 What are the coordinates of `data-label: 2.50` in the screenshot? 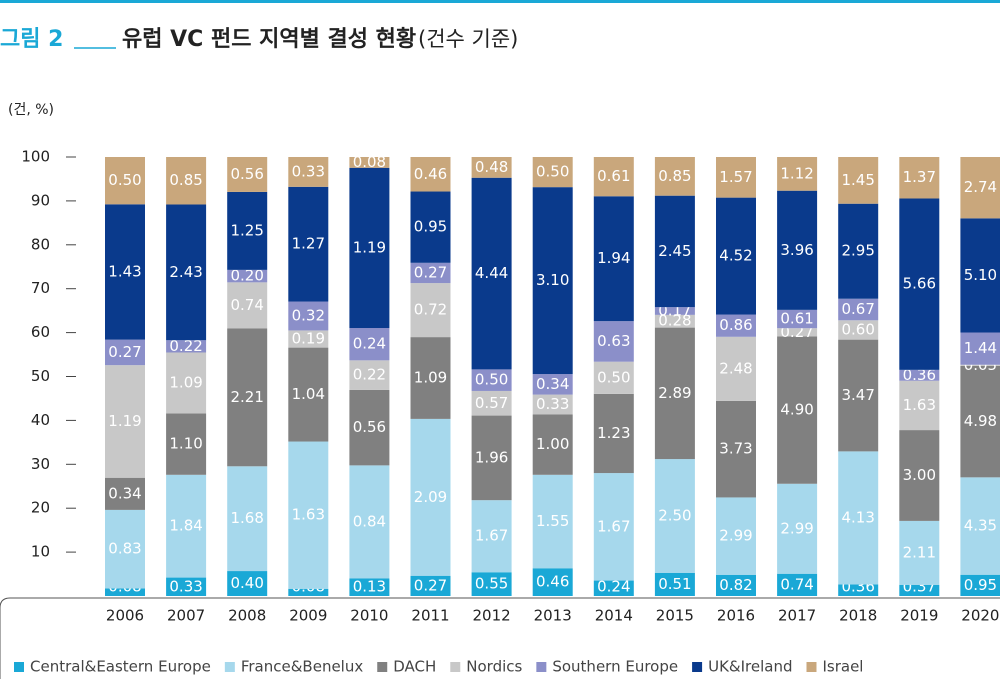 It's located at (674, 515).